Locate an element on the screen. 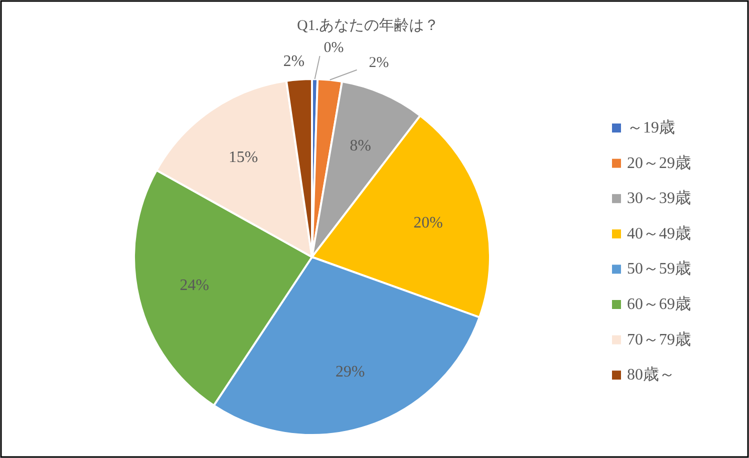 This screenshot has width=749, height=458. legend-label: 30～39歳 is located at coordinates (659, 198).